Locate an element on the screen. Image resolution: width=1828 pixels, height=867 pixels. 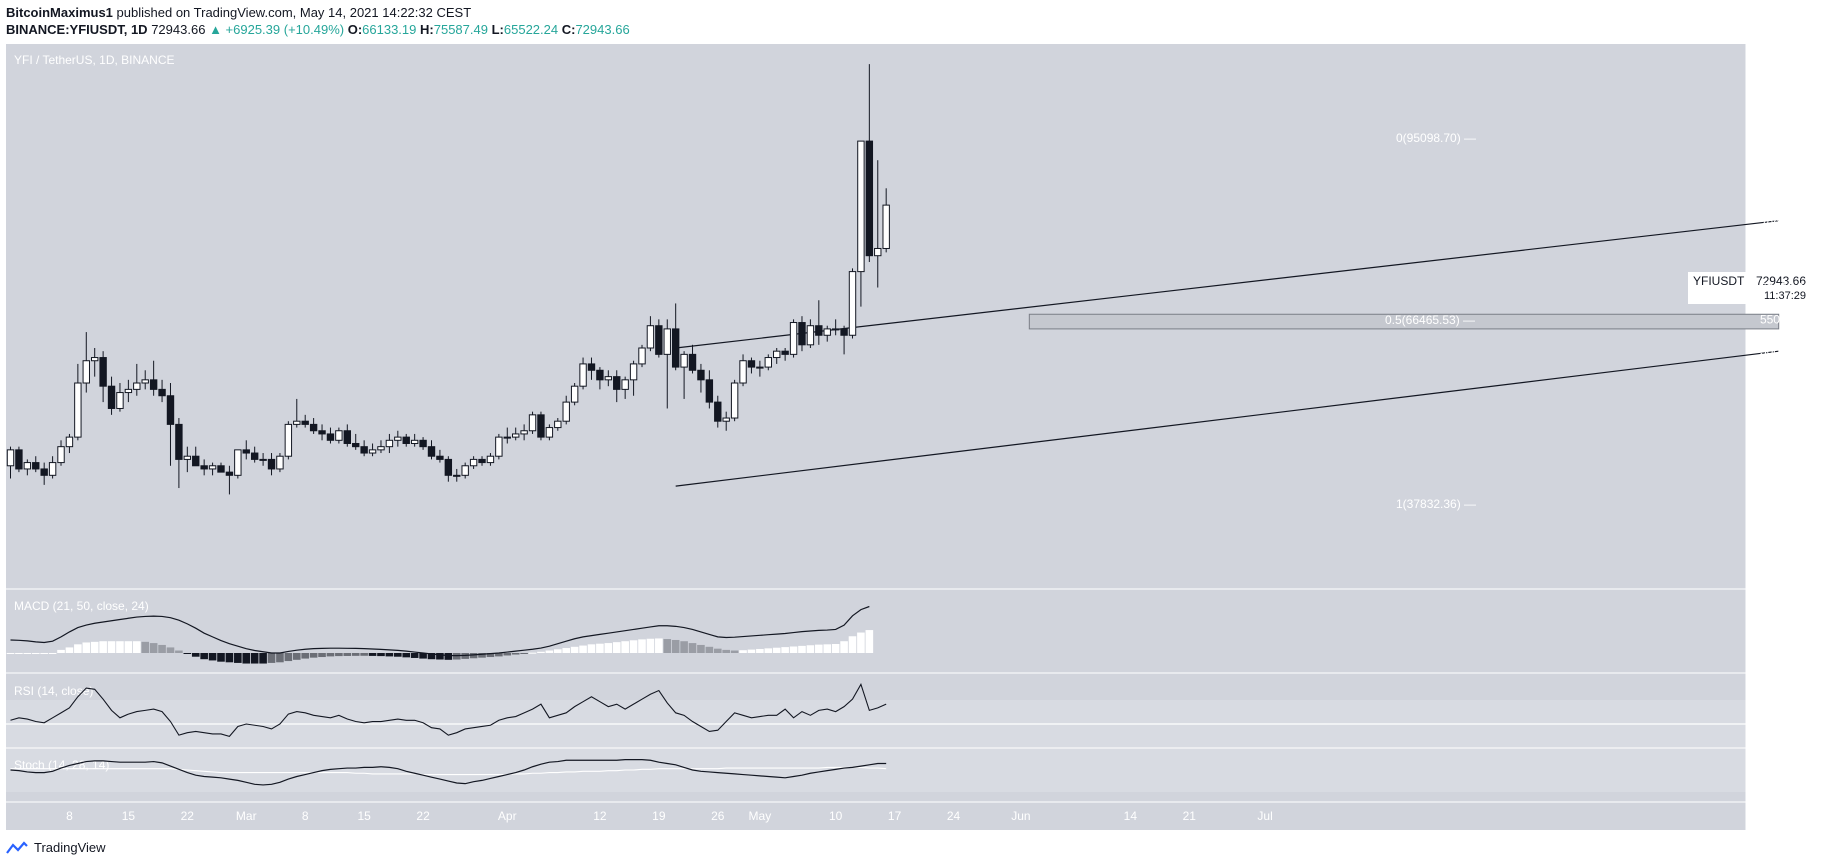
footer-brand: TradingView is located at coordinates (70, 847).